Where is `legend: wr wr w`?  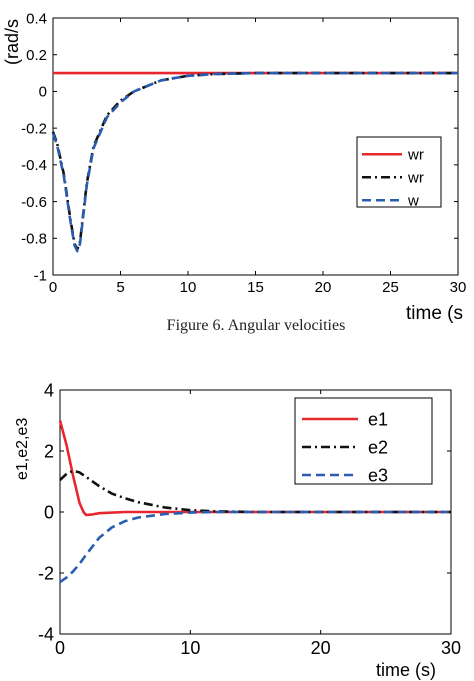
legend: wr wr w is located at coordinates (399, 173).